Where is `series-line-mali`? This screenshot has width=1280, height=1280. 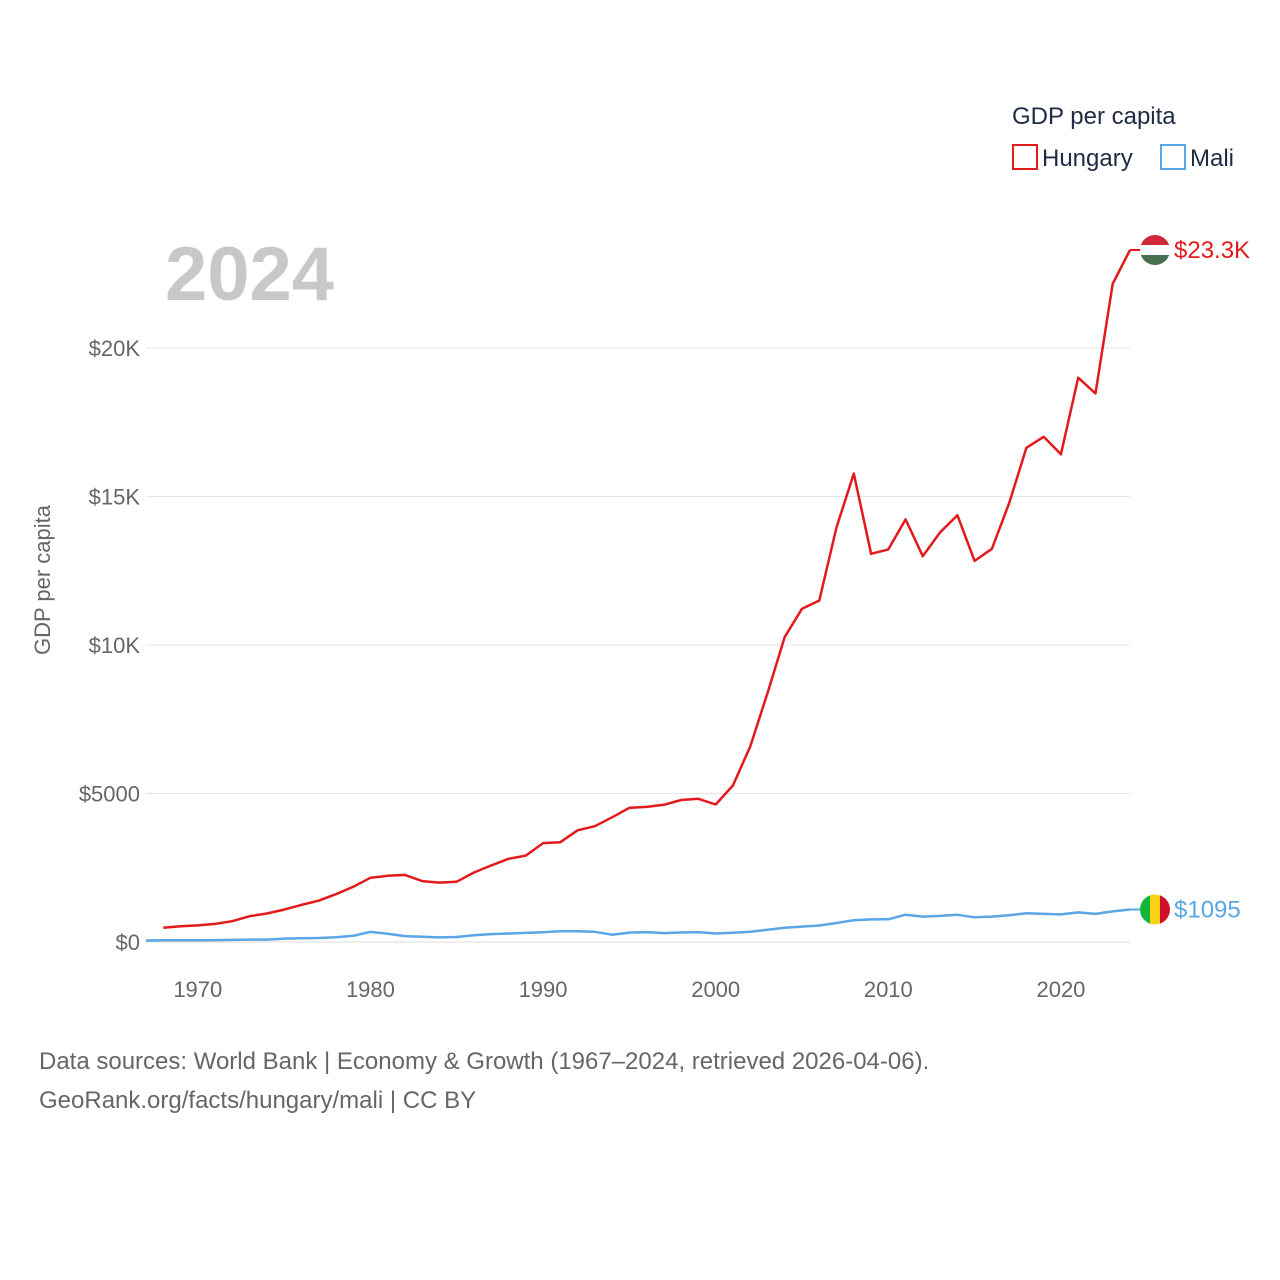 series-line-mali is located at coordinates (638, 925).